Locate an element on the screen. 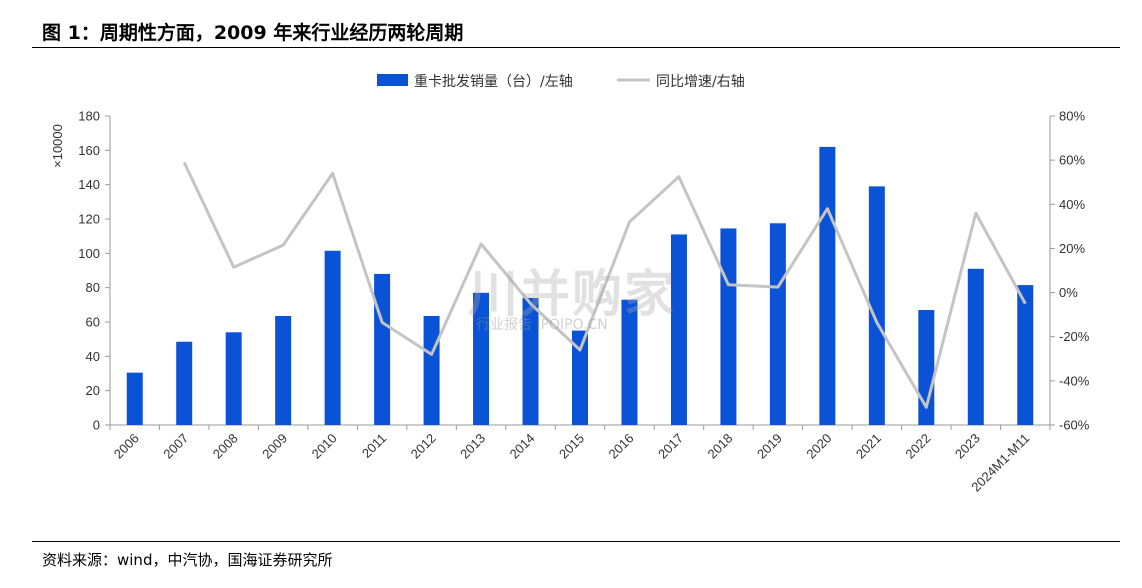  x-tick-label: 2014 is located at coordinates (522, 446).